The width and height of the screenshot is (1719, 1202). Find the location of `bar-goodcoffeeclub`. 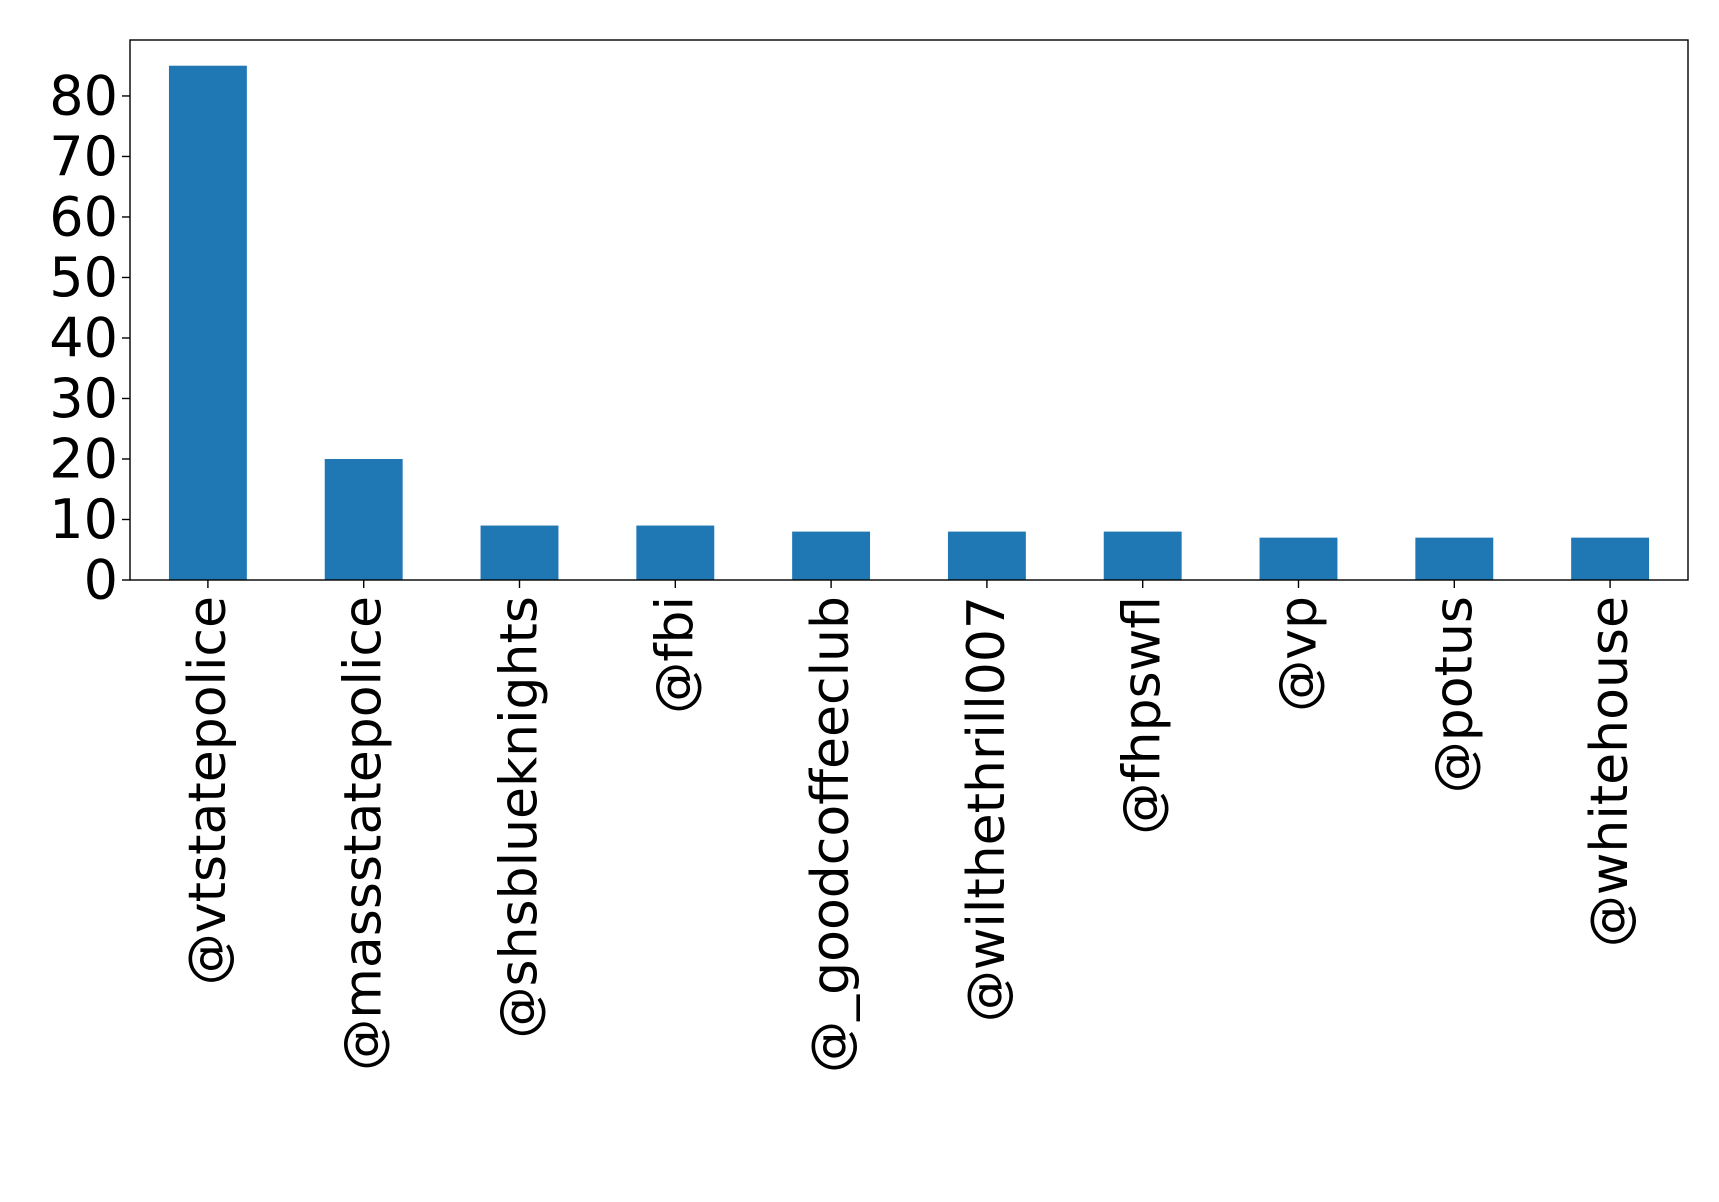

bar-goodcoffeeclub is located at coordinates (831, 555).